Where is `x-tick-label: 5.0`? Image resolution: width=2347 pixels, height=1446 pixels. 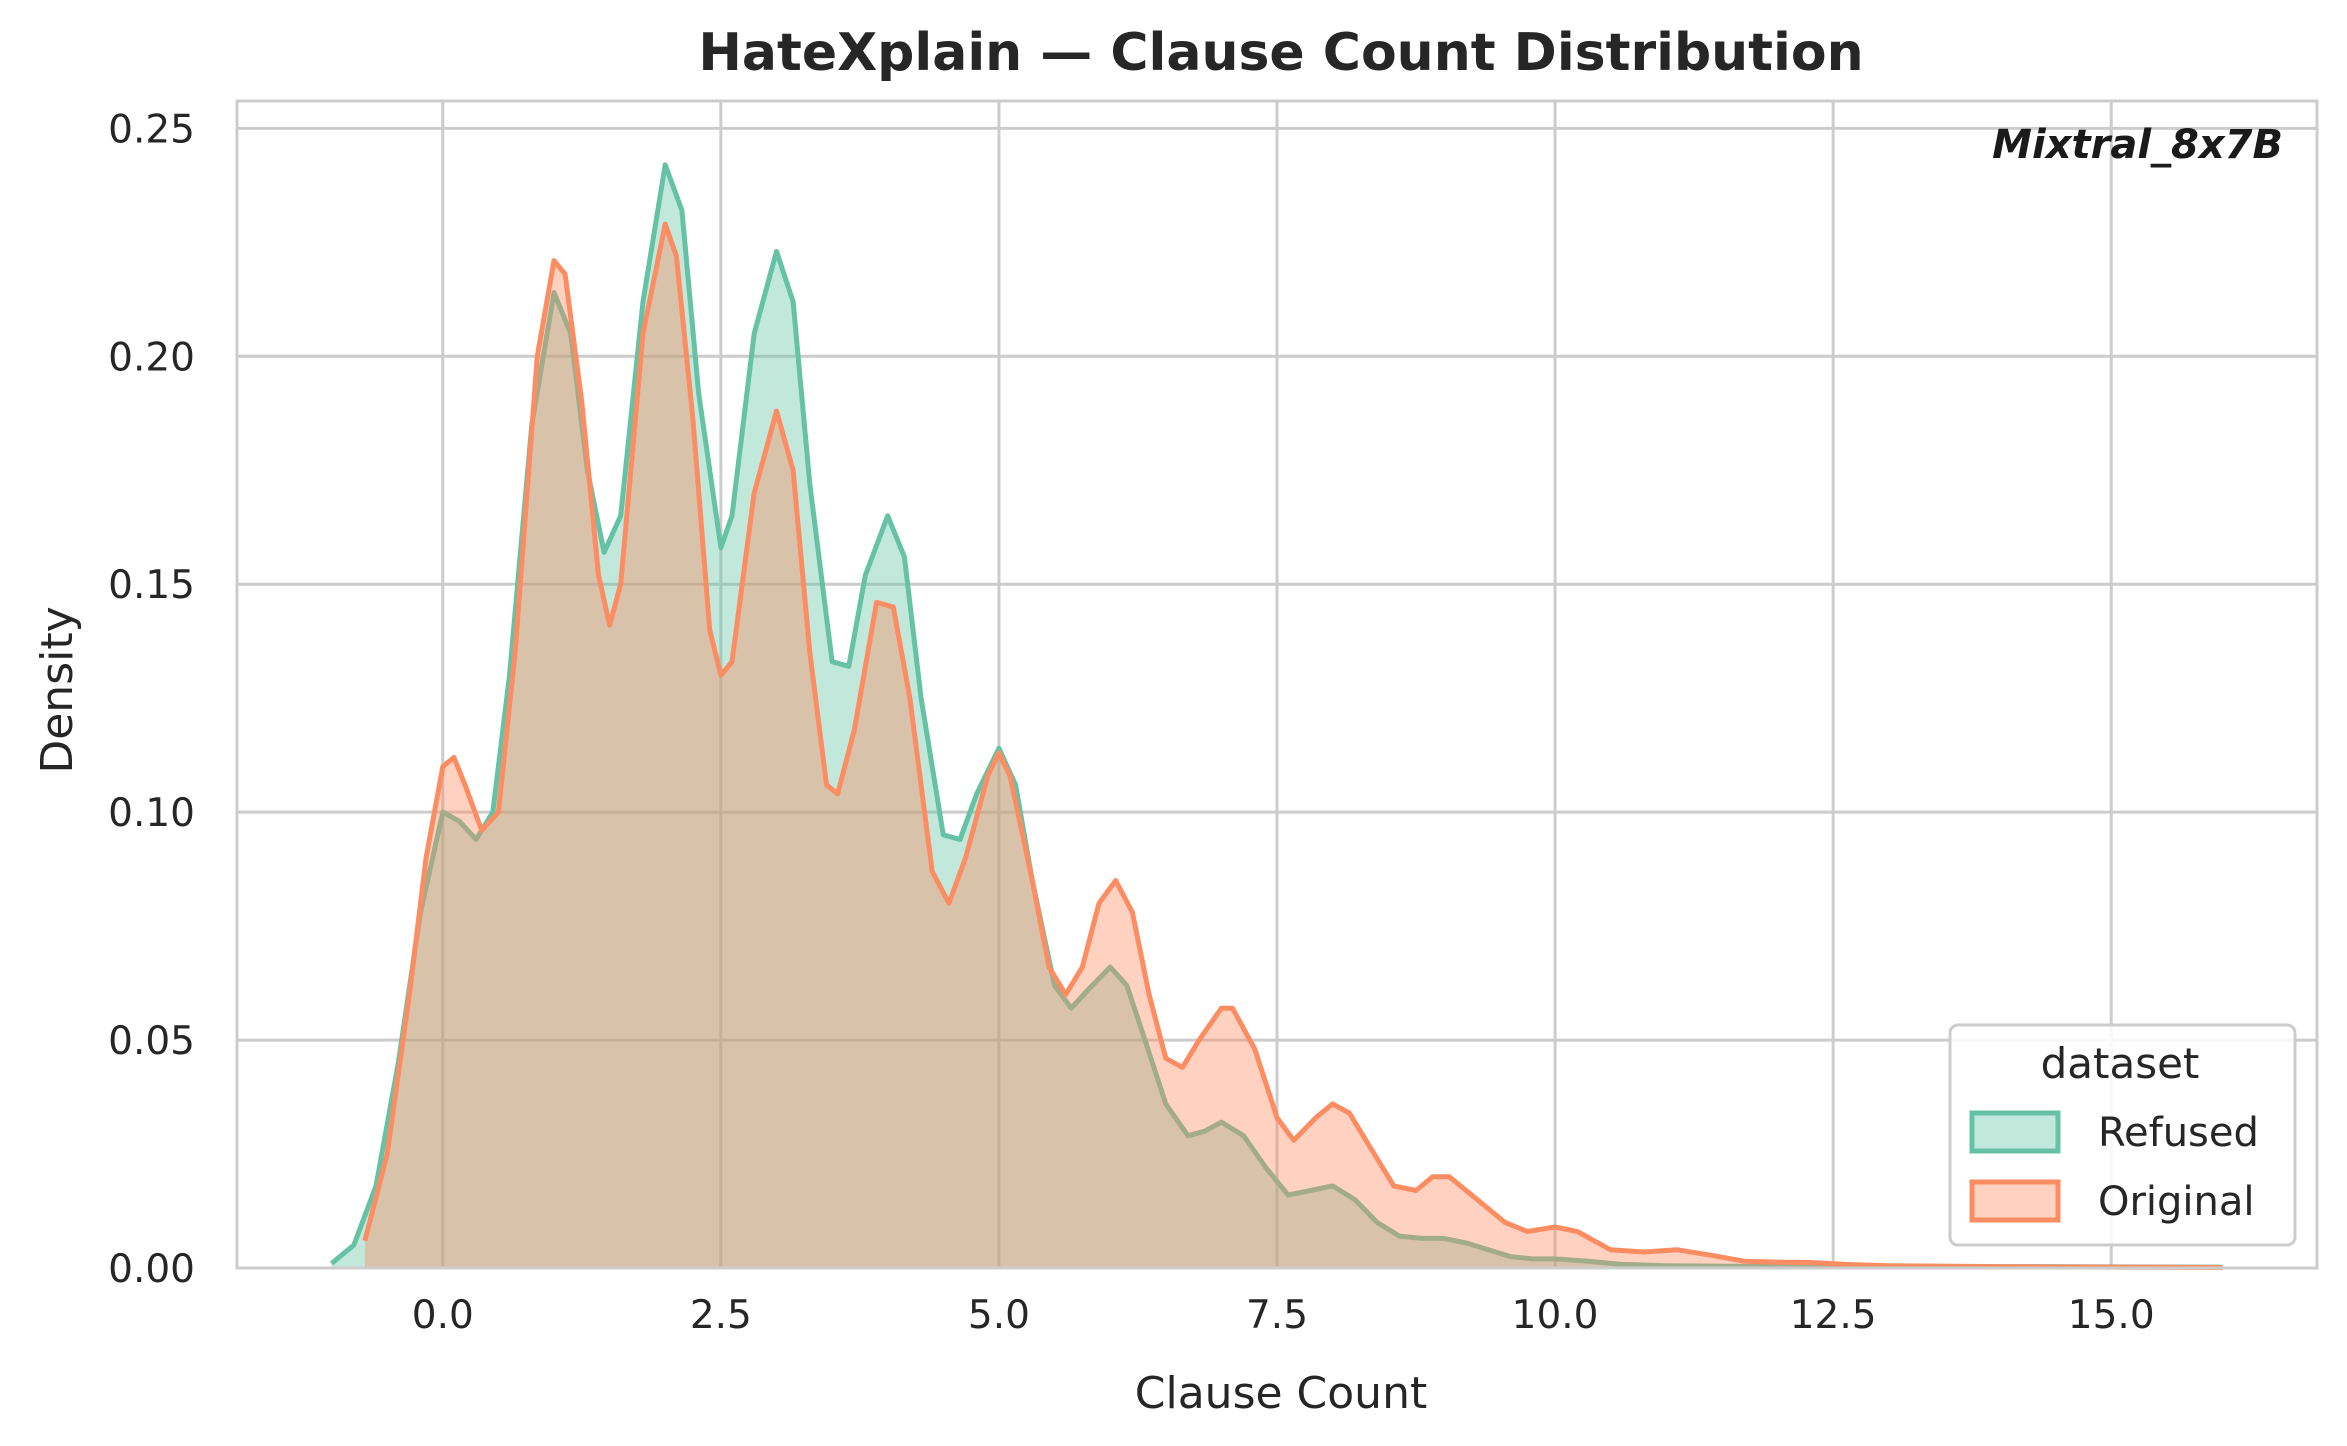
x-tick-label: 5.0 is located at coordinates (999, 1315).